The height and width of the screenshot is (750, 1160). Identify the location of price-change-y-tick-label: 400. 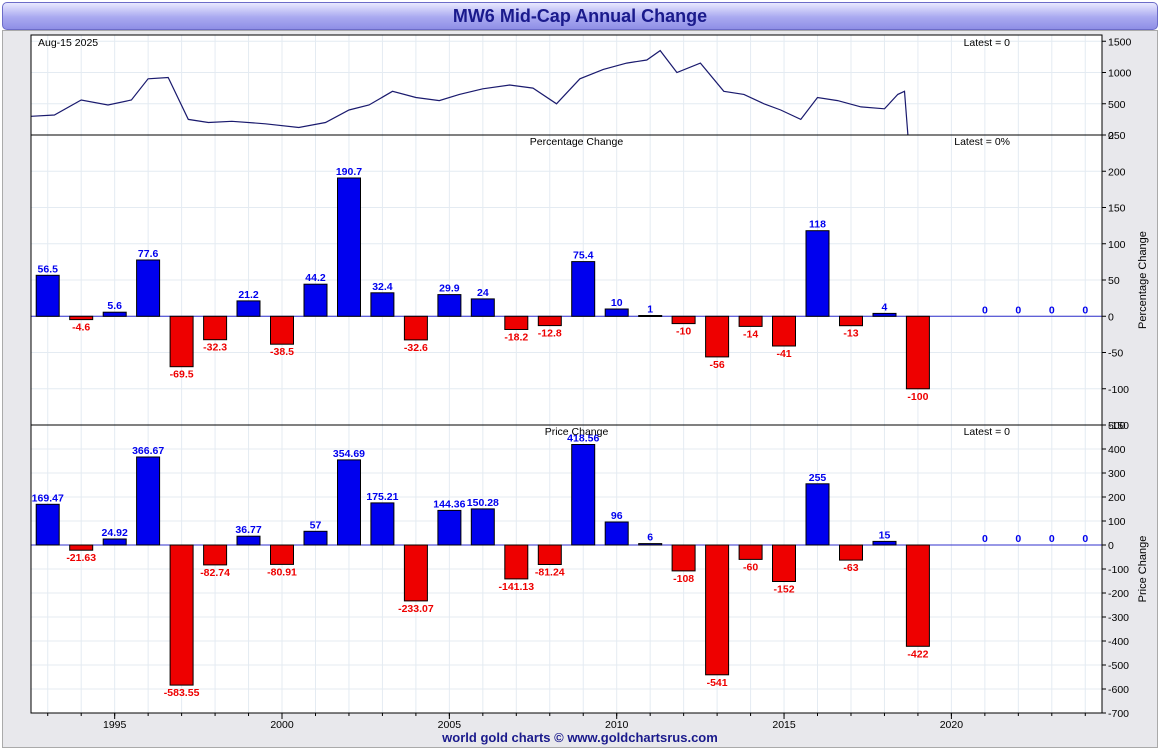
(1117, 450).